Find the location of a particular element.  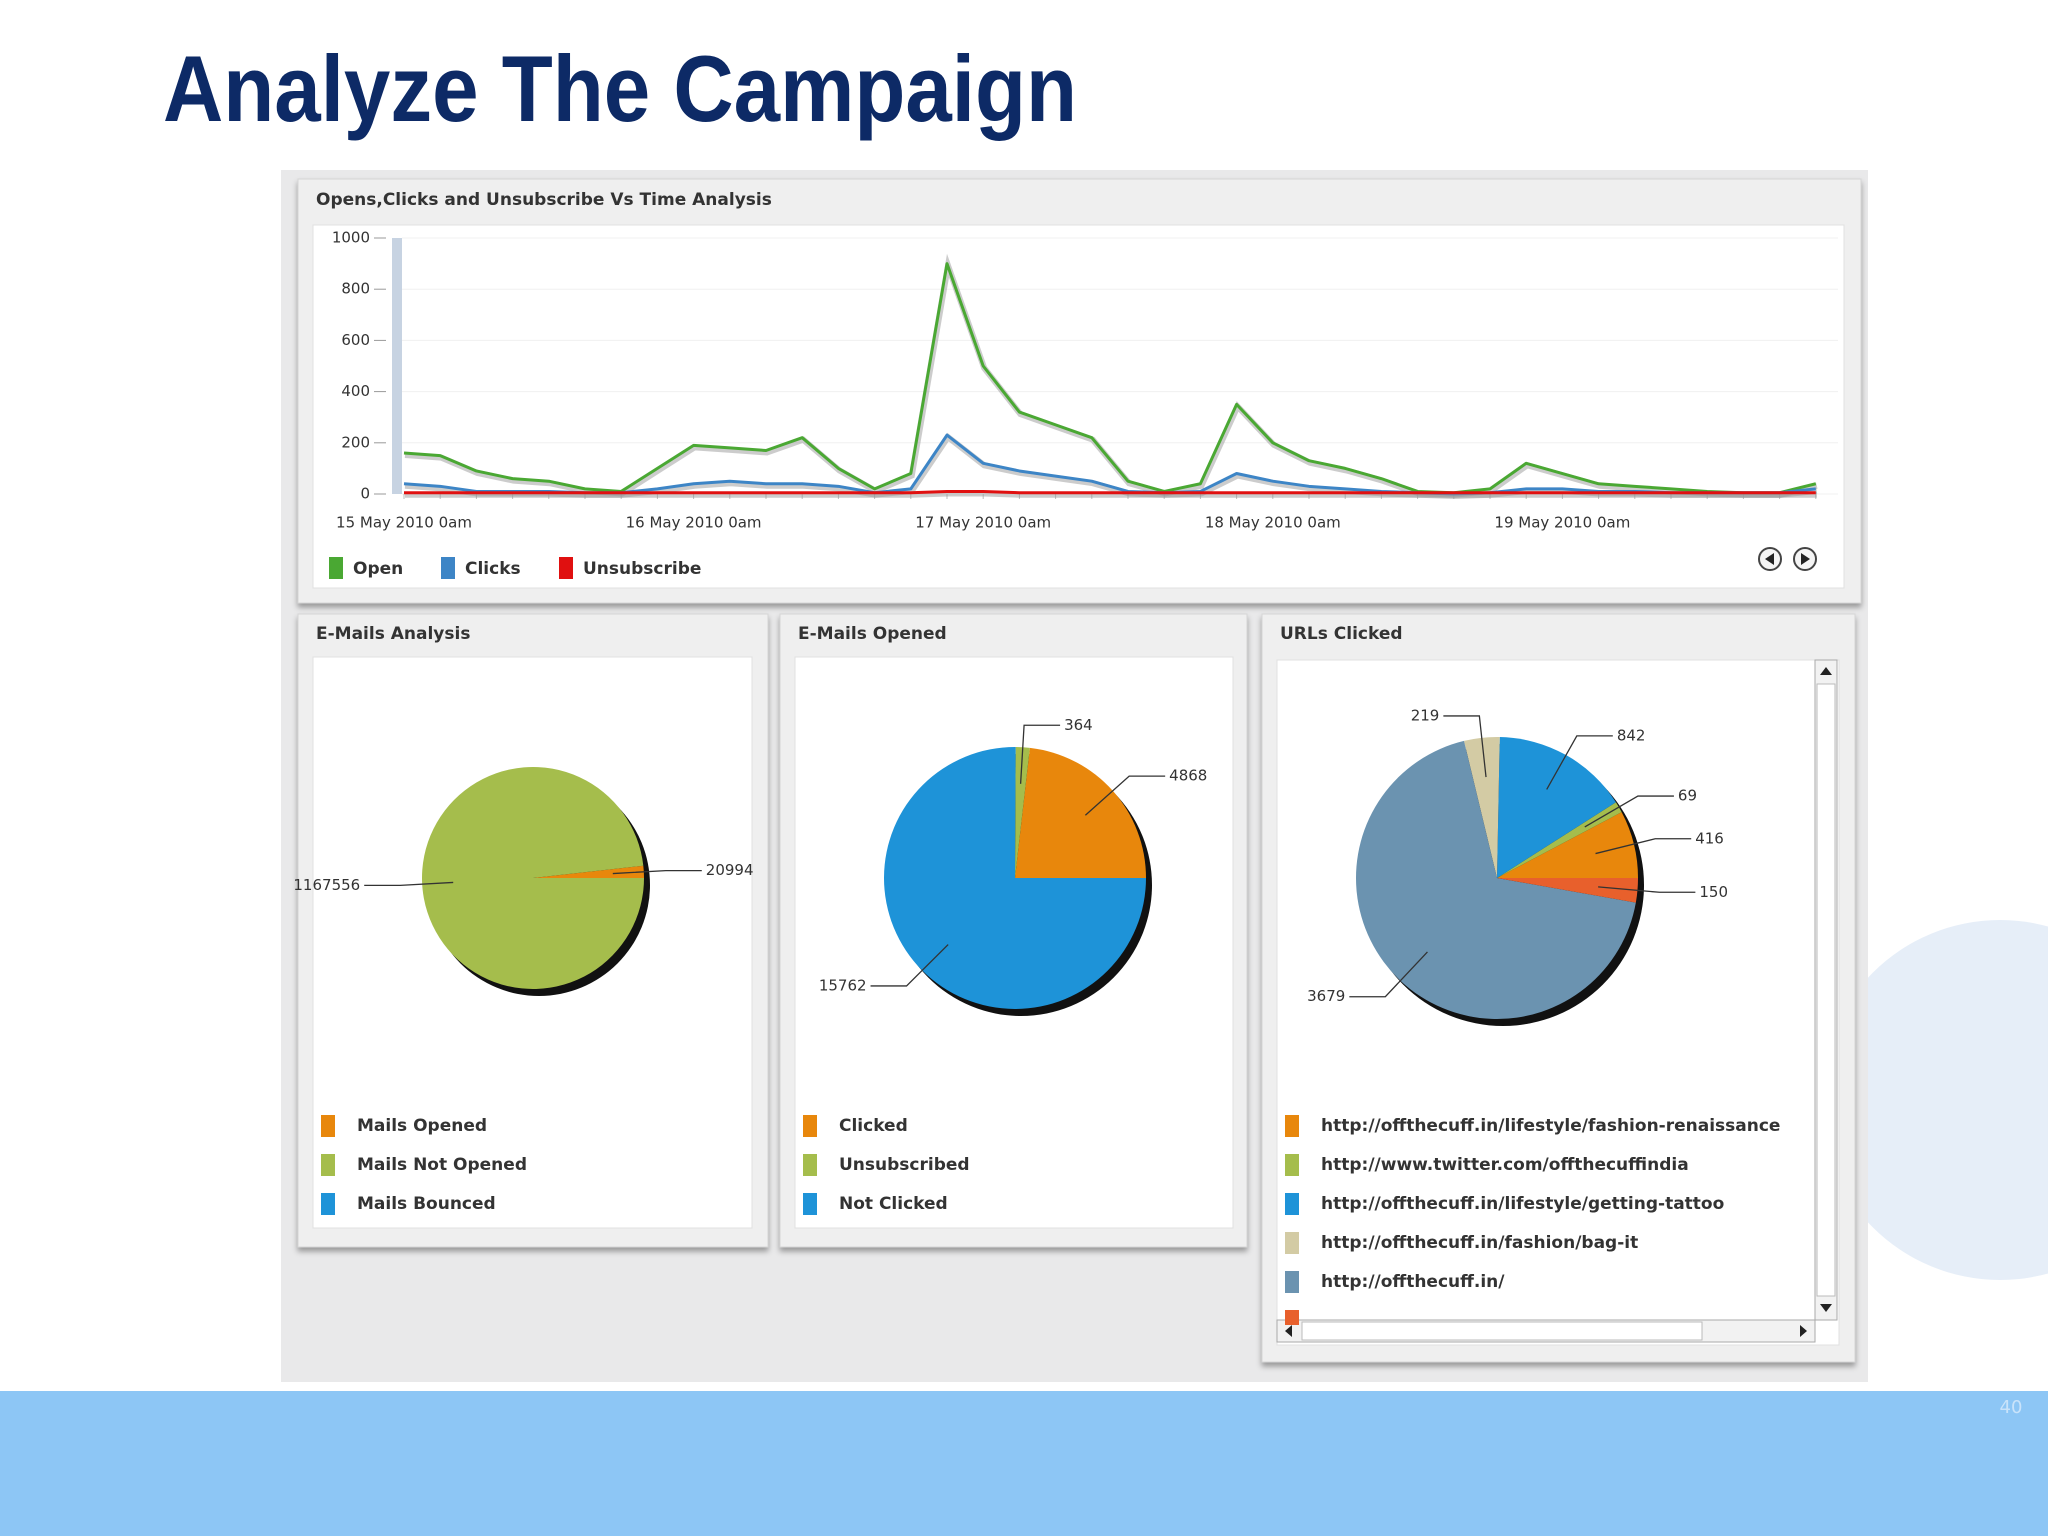

next-icon is located at coordinates (1805, 559).